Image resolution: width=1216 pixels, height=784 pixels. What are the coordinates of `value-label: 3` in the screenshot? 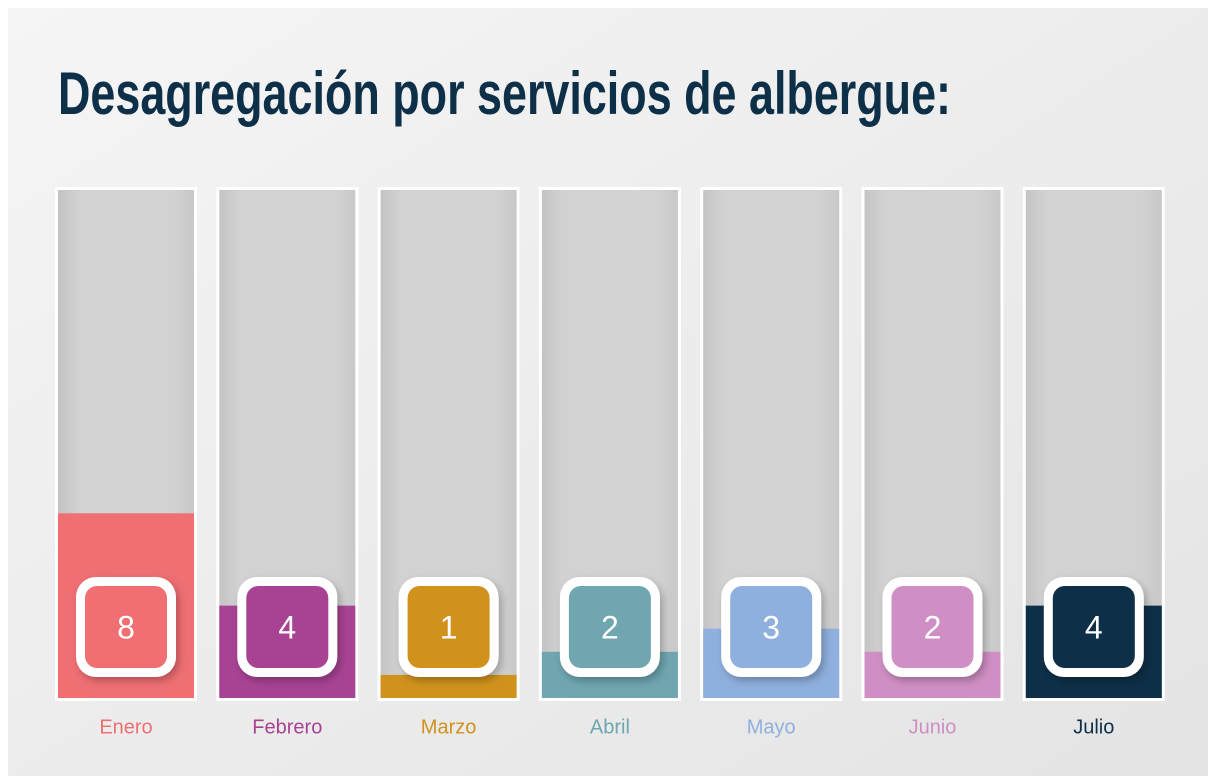 It's located at (771, 627).